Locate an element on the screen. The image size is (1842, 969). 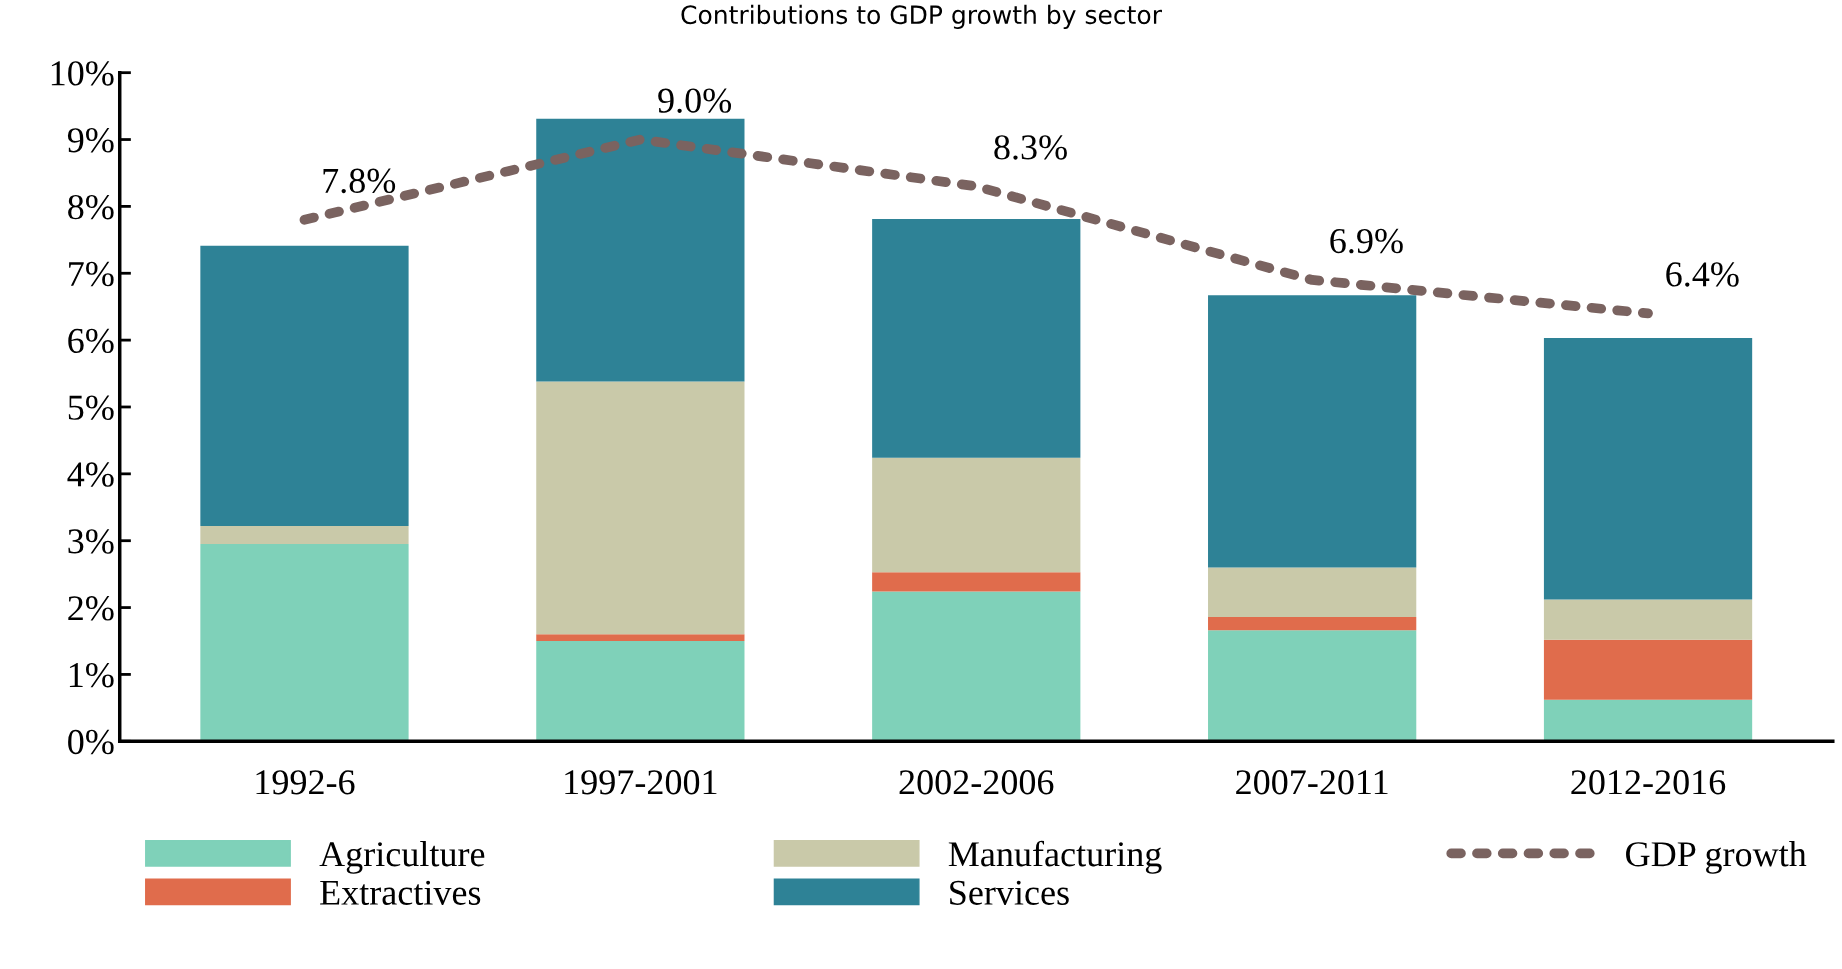
legend-label: Manufacturing is located at coordinates (1055, 857).